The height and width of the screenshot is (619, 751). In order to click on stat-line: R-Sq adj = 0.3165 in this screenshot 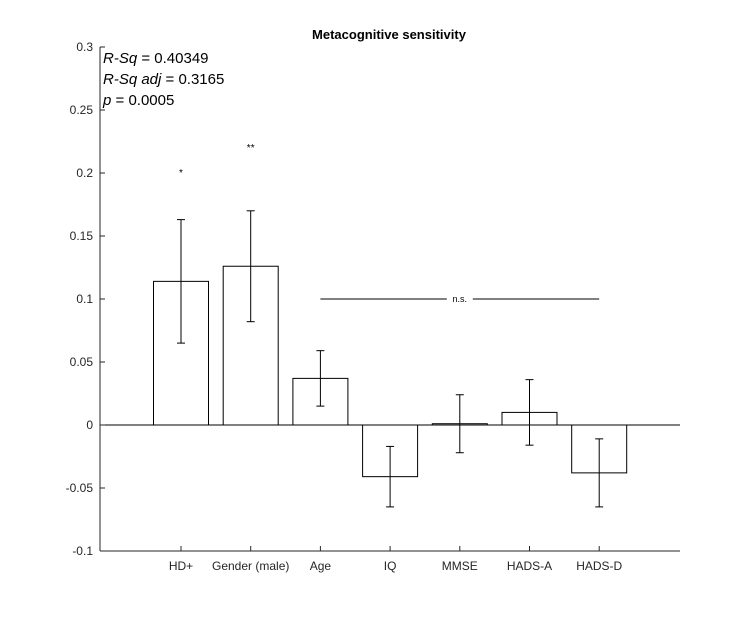, I will do `click(163, 79)`.